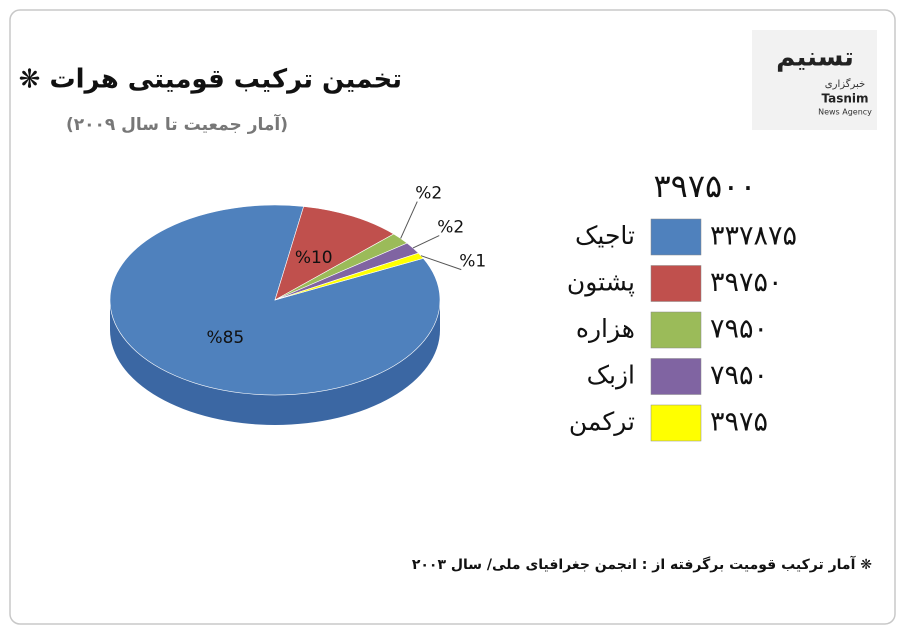 The height and width of the screenshot is (634, 907). I want to click on logo-name: Tasnim, so click(844, 99).